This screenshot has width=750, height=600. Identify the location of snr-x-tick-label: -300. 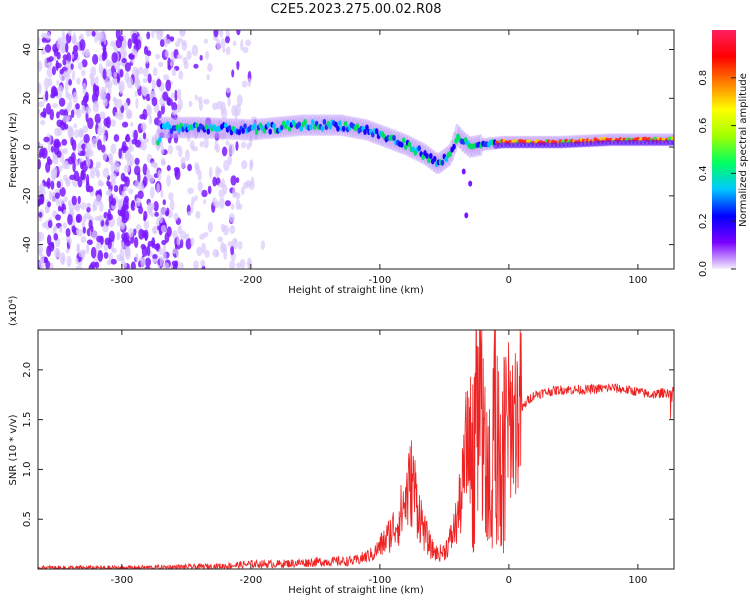
(122, 580).